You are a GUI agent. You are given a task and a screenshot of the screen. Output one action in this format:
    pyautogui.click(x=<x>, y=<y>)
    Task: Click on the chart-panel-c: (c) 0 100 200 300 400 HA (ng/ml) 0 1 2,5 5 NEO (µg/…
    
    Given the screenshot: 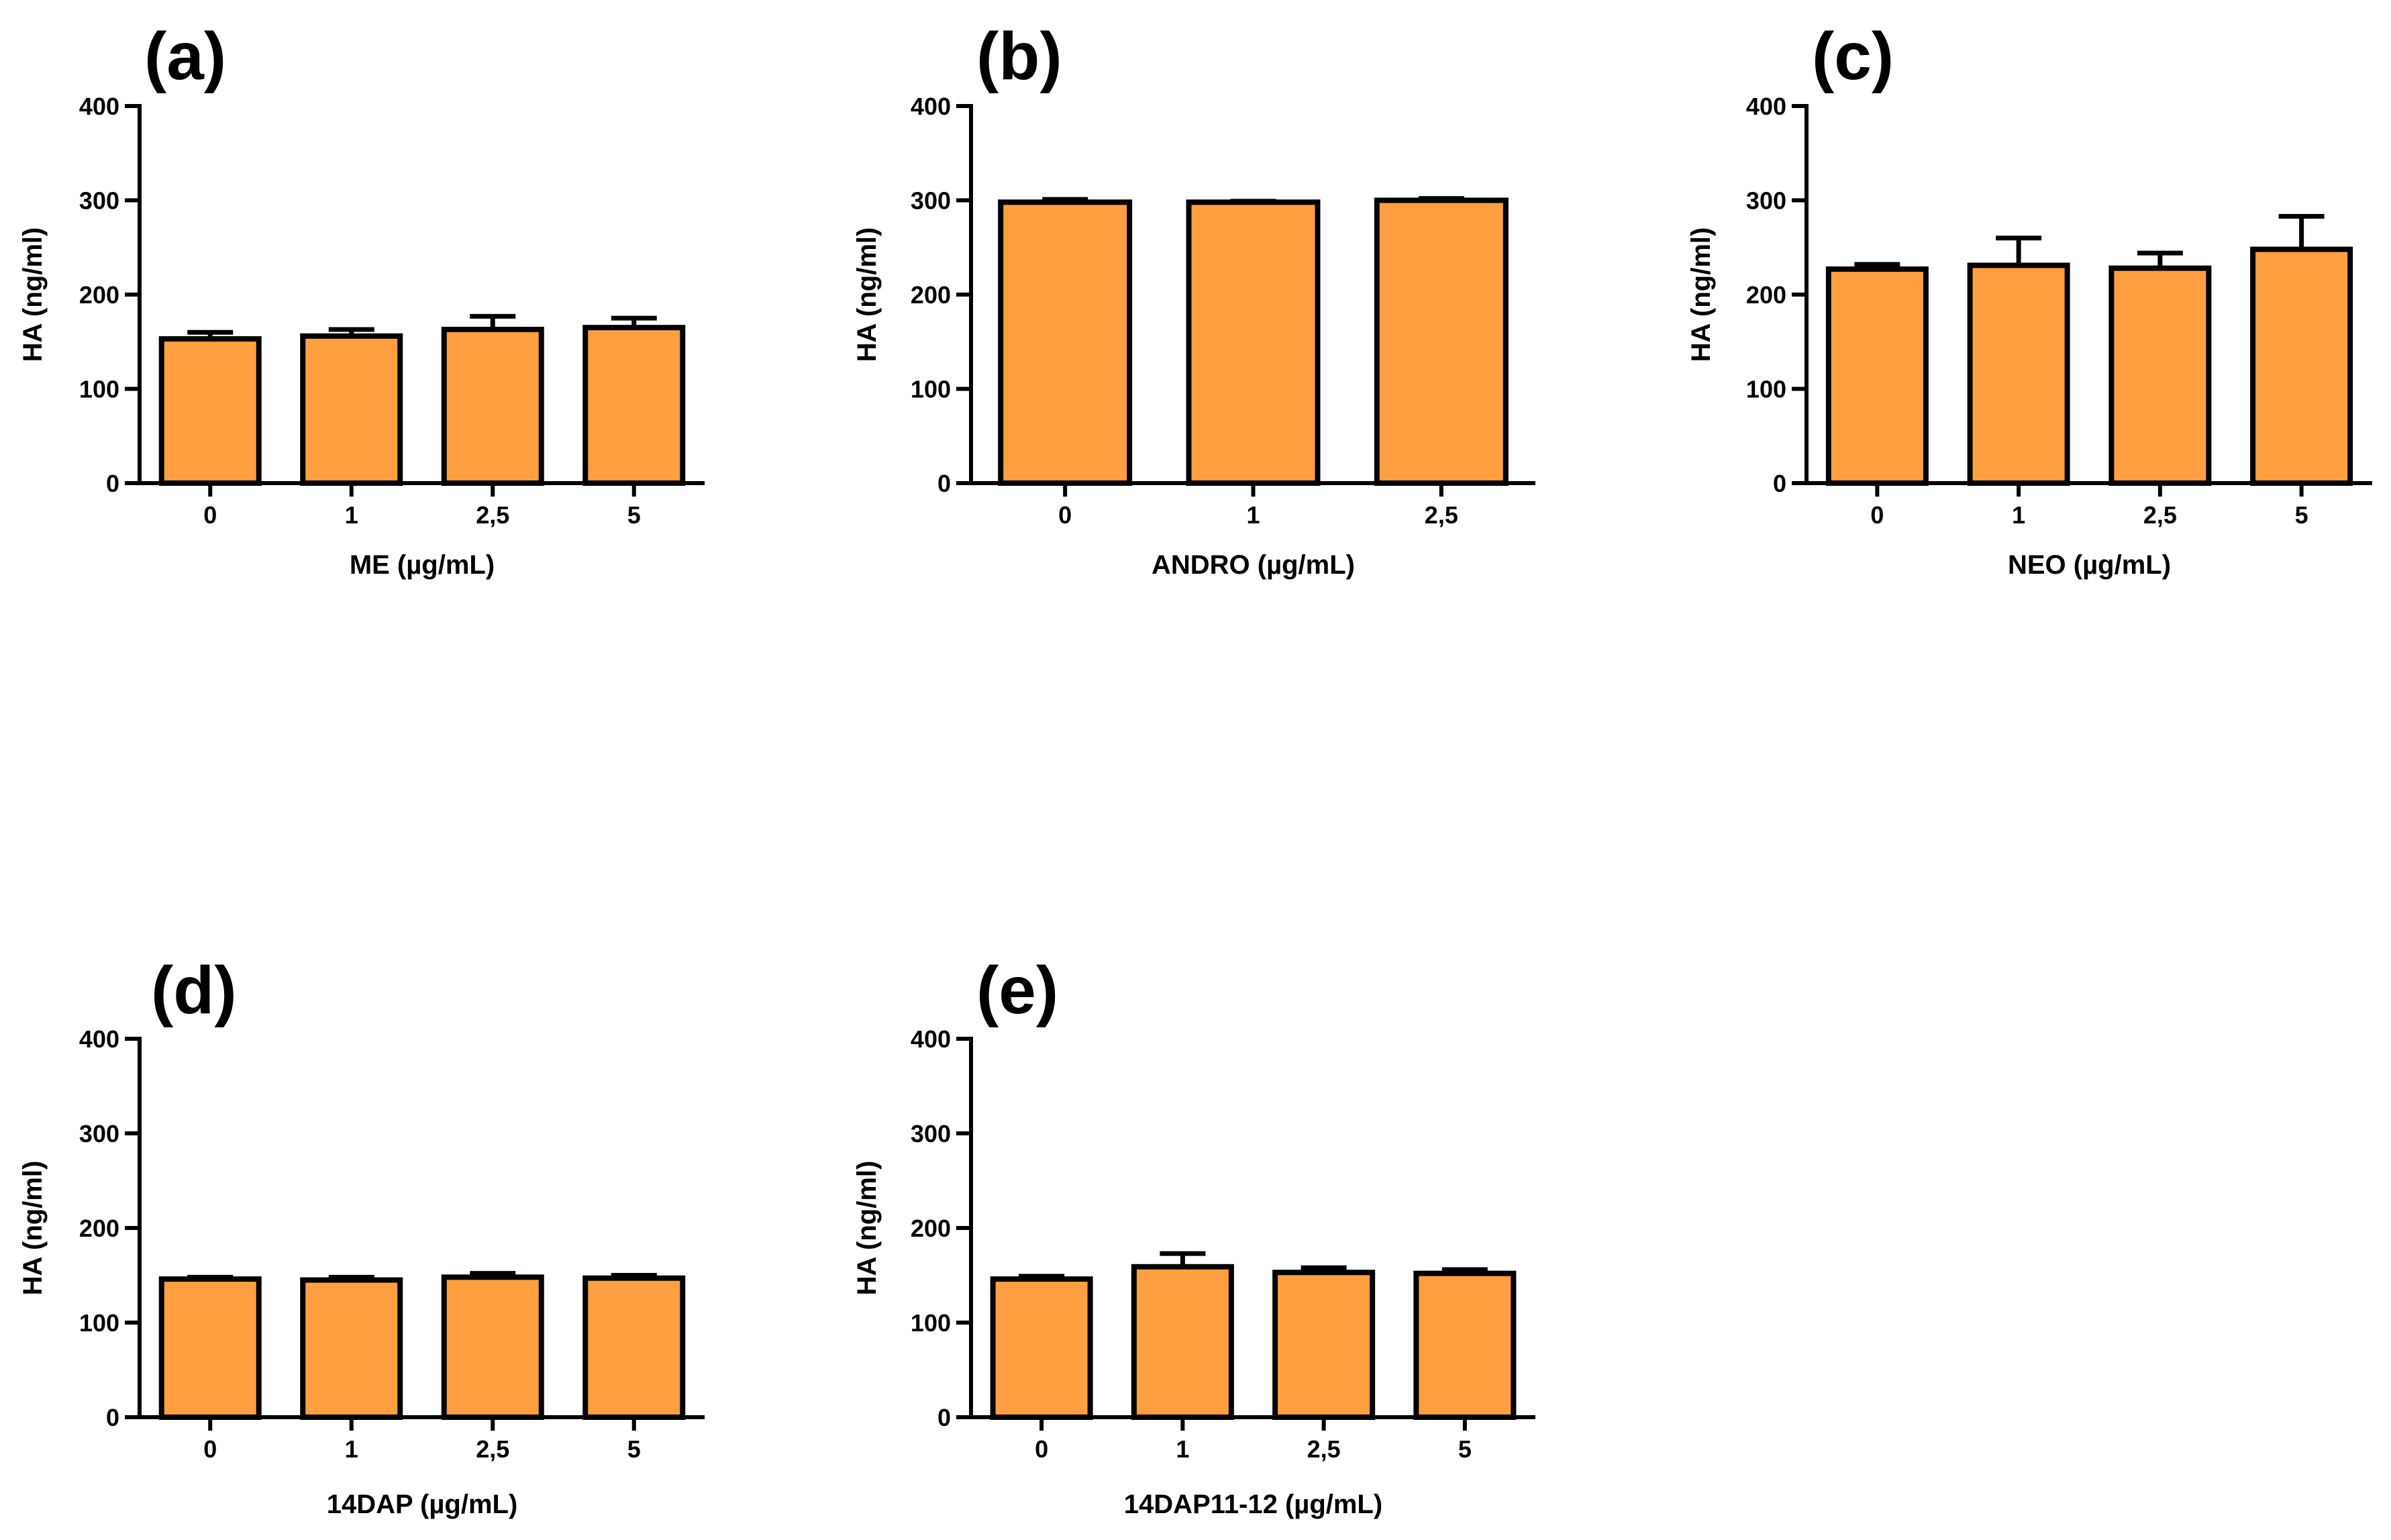 What is the action you would take?
    pyautogui.click(x=2029, y=299)
    